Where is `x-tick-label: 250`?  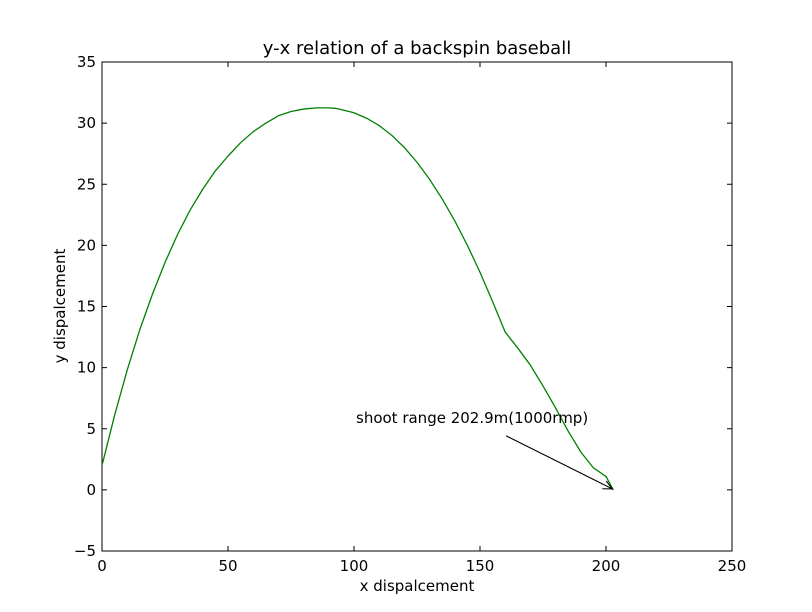
x-tick-label: 250 is located at coordinates (732, 566).